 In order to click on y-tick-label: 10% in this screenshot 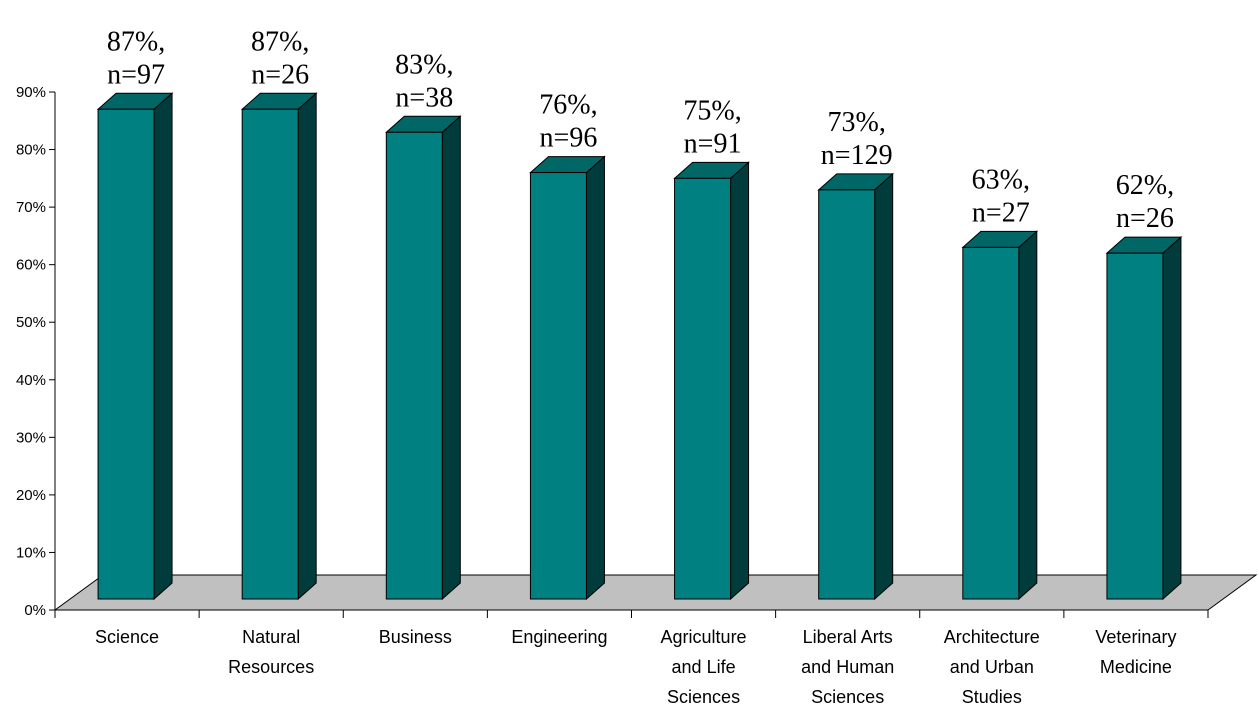, I will do `click(31, 552)`.